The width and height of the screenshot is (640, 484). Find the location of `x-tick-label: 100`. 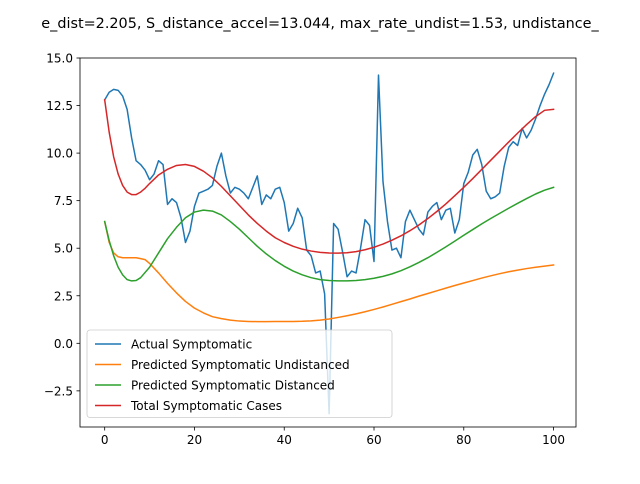

x-tick-label: 100 is located at coordinates (553, 440).